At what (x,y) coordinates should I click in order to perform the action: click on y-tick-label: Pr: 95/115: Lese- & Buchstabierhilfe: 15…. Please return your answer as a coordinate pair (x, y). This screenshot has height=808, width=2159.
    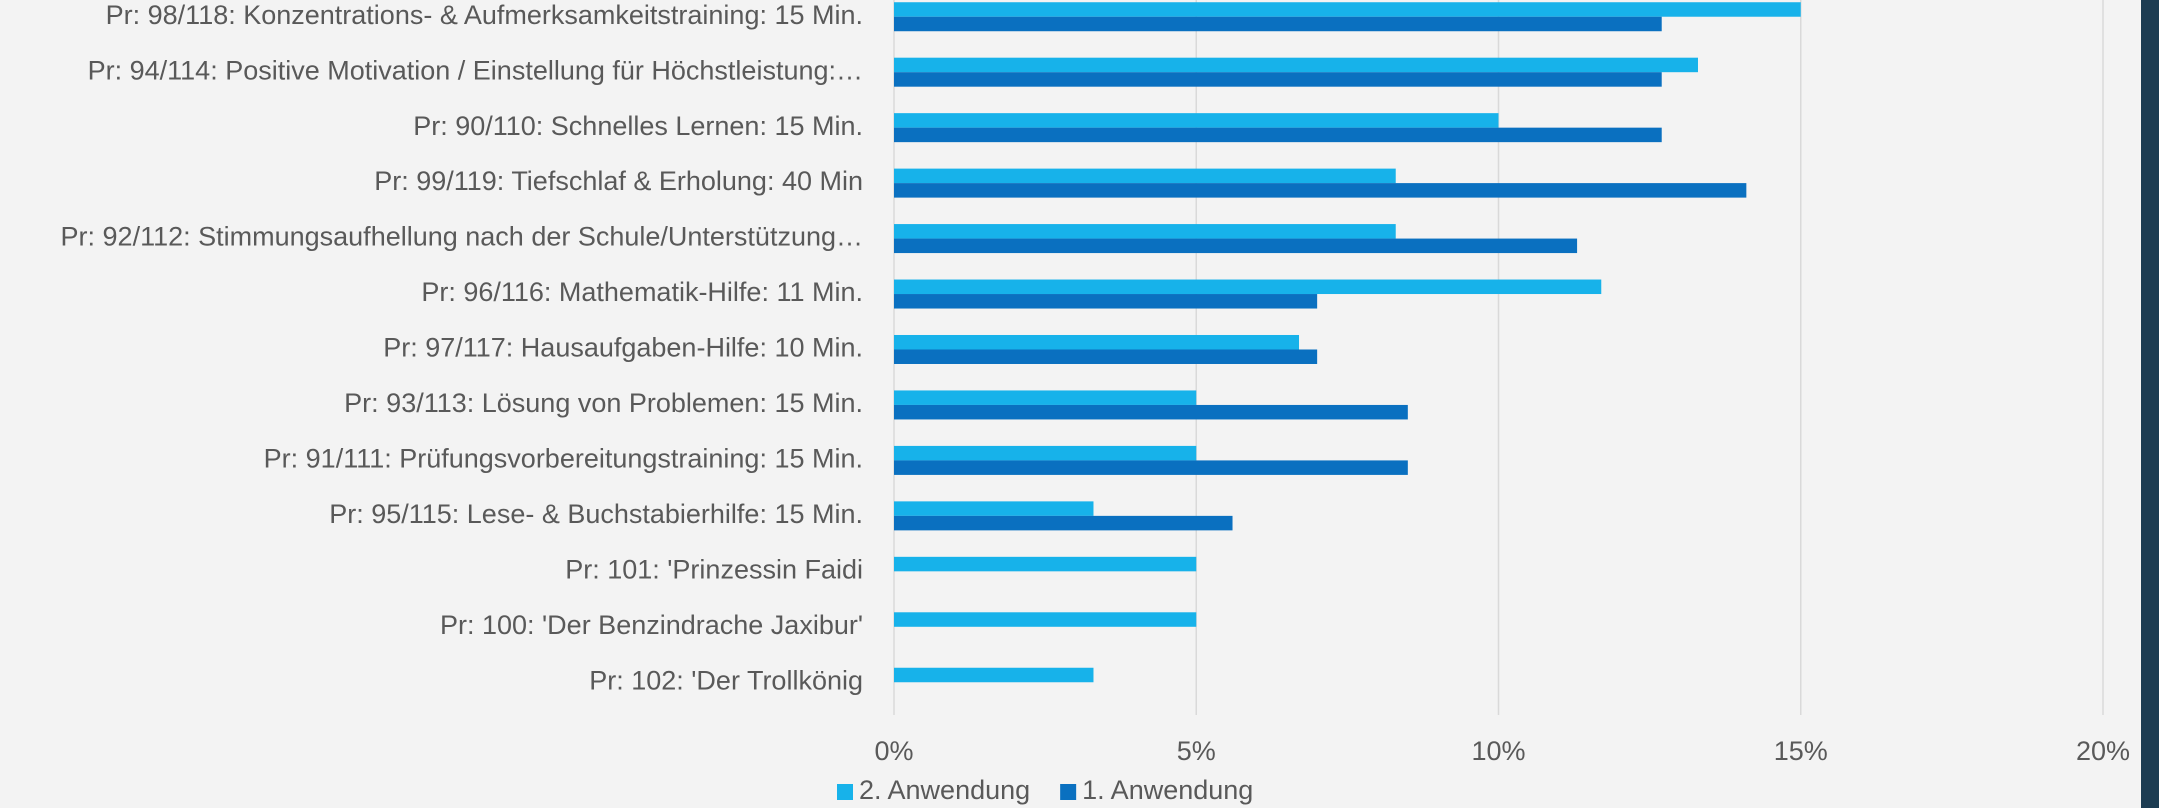
    Looking at the image, I should click on (596, 514).